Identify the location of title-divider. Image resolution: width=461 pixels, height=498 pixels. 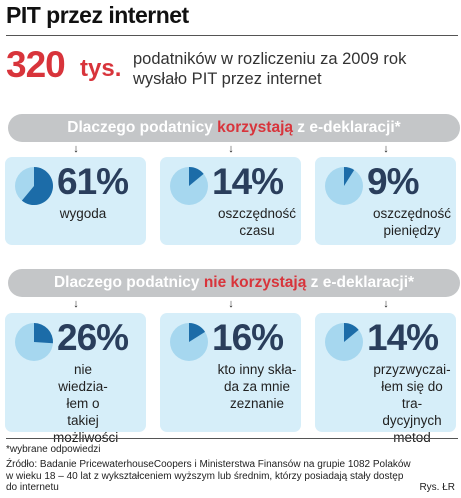
(232, 35).